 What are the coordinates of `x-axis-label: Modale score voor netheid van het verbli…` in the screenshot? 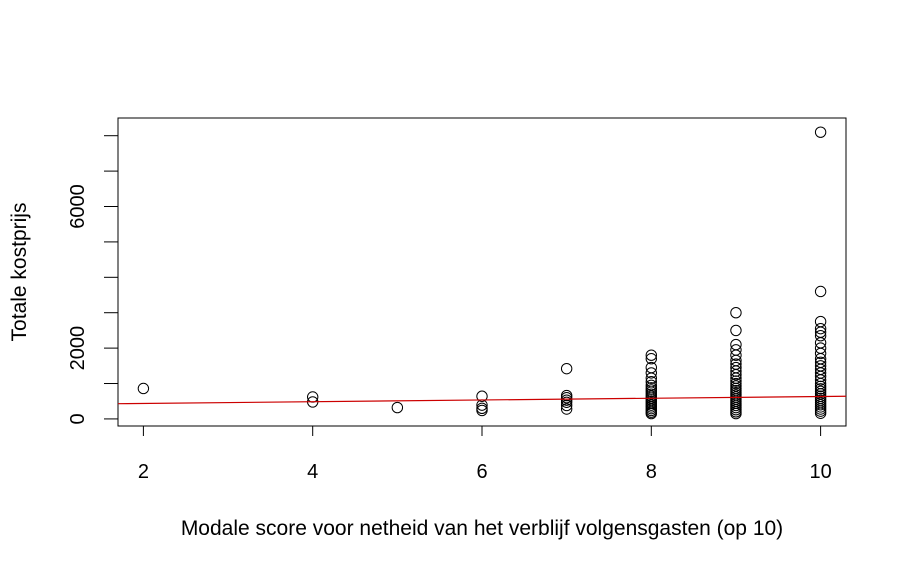 It's located at (482, 528).